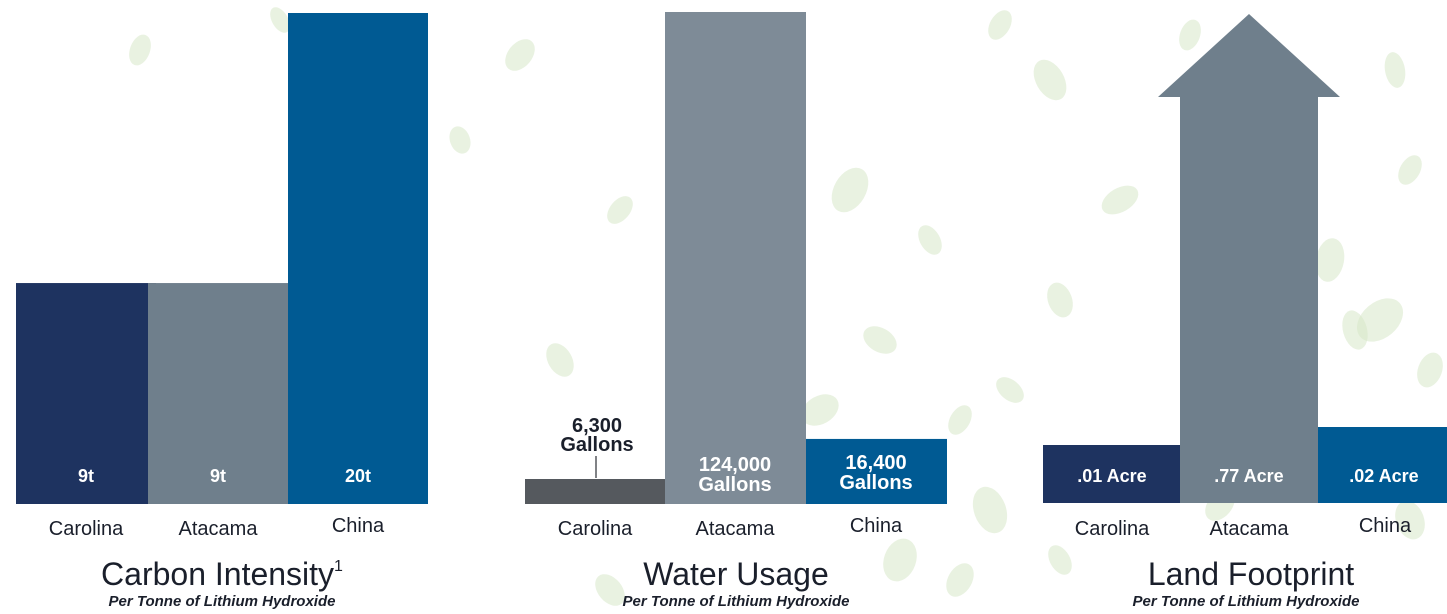 The height and width of the screenshot is (614, 1447). I want to click on value-label-atacama: 9t, so click(218, 476).